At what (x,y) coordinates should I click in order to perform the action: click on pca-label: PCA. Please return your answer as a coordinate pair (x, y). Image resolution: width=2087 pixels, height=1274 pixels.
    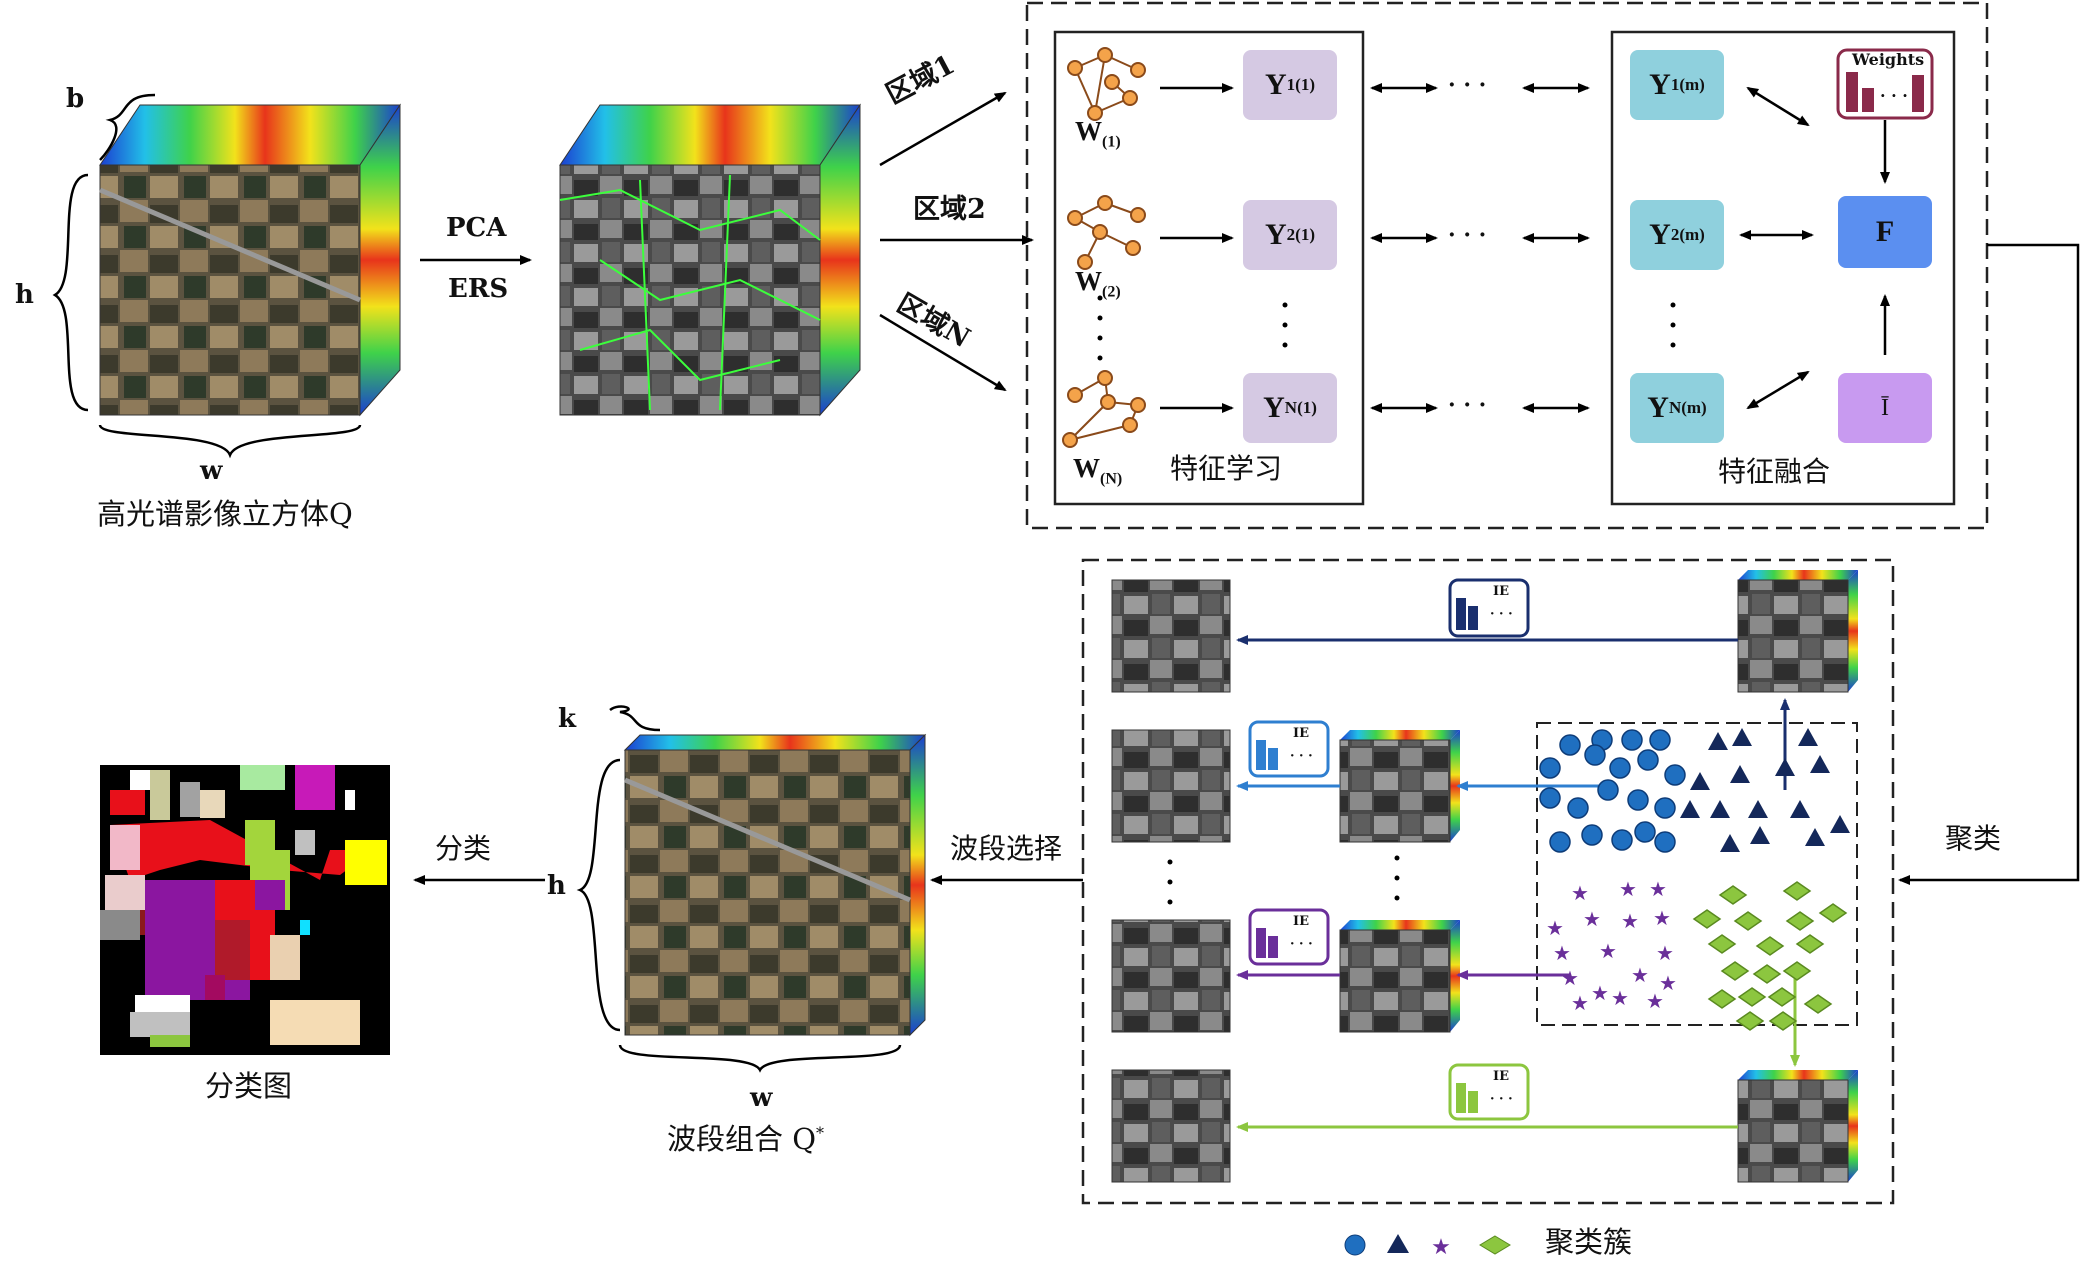
    Looking at the image, I should click on (476, 228).